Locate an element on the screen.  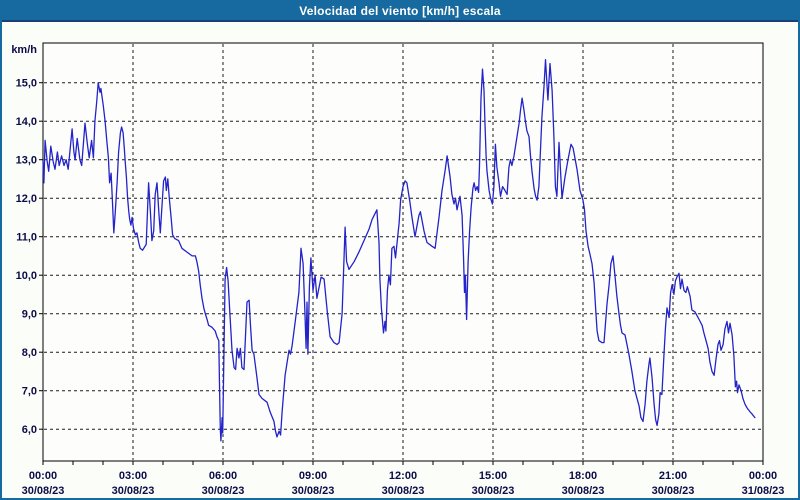
y-tick-label: 9,0 is located at coordinates (29, 315).